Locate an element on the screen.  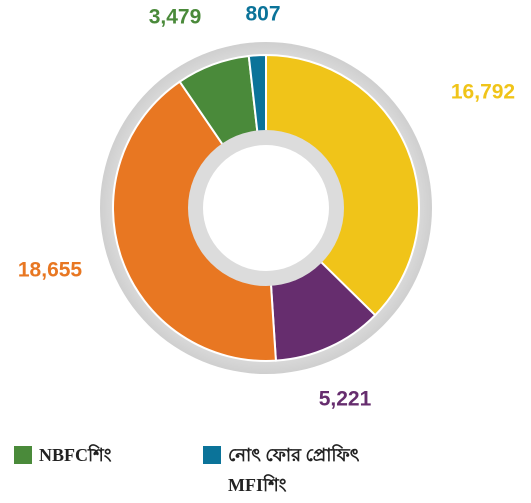
legend-item: NBFCশিং is located at coordinates (99, 455).